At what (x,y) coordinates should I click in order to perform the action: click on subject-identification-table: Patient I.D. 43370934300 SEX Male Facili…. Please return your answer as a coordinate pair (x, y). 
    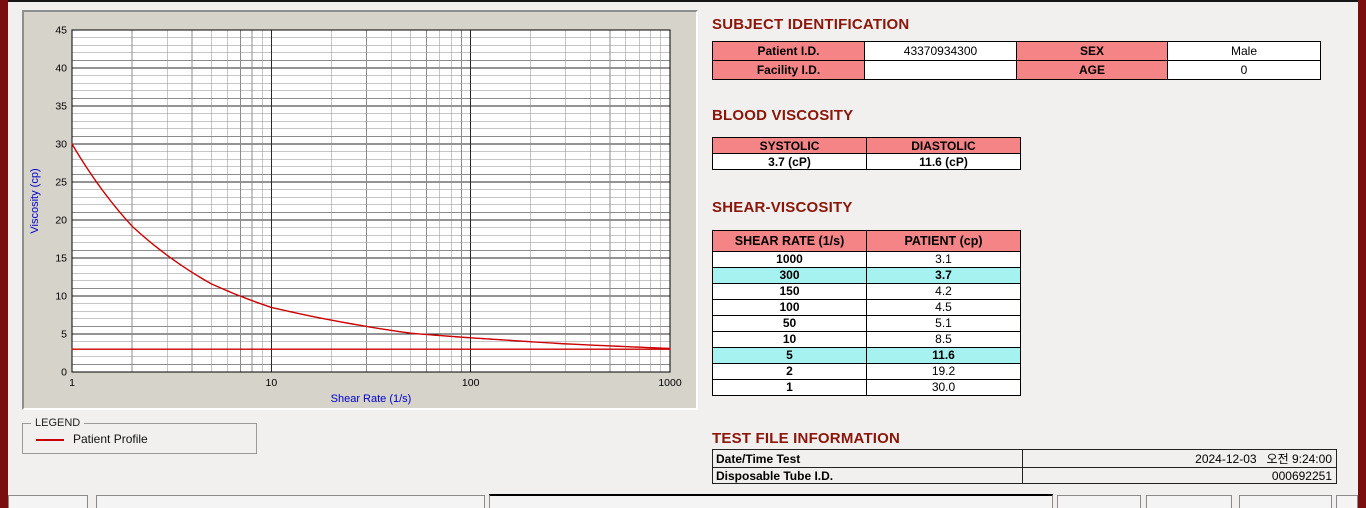
    Looking at the image, I should click on (1016, 60).